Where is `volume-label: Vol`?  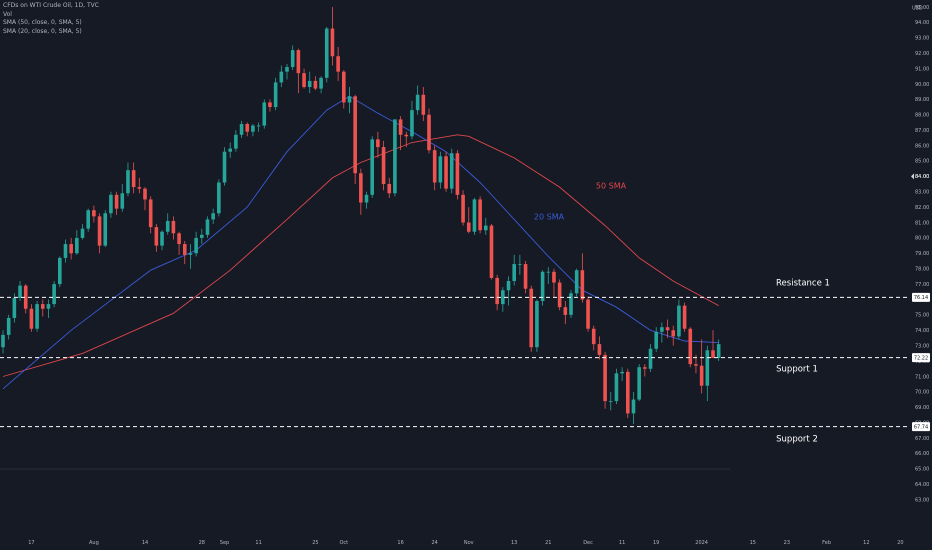
volume-label: Vol is located at coordinates (7, 14).